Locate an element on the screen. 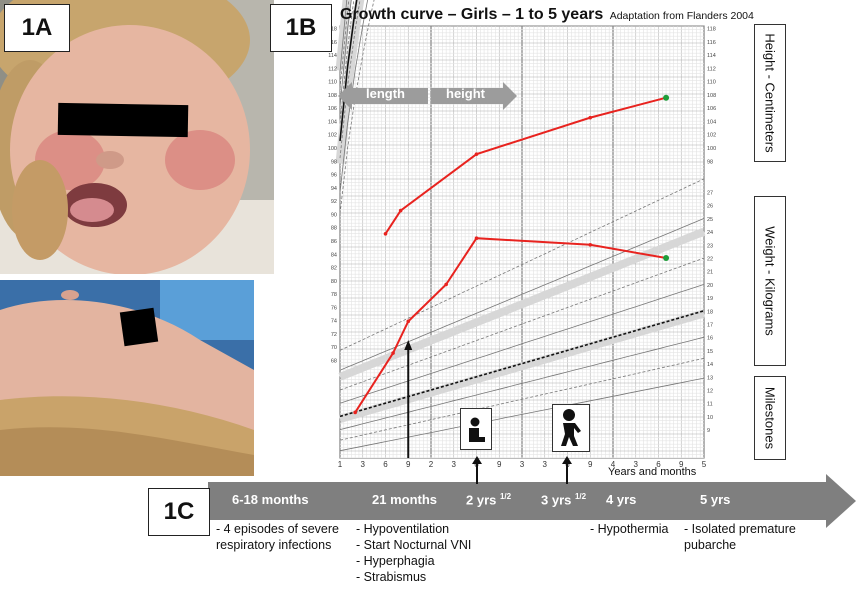 The height and width of the screenshot is (592, 858). weight-tick-label: 20 is located at coordinates (710, 286).